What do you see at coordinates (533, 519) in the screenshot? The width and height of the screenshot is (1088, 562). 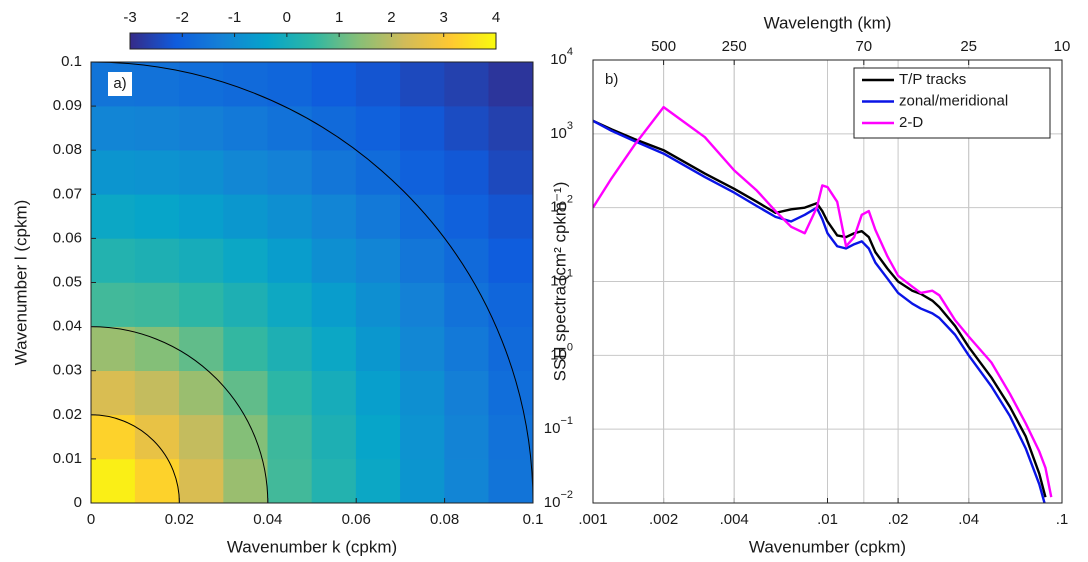 I see `x-tick-label: 0.1` at bounding box center [533, 519].